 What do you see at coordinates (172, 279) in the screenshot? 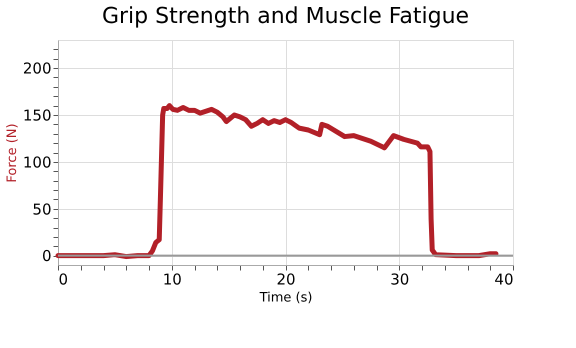
I see `x-tick-label: 10` at bounding box center [172, 279].